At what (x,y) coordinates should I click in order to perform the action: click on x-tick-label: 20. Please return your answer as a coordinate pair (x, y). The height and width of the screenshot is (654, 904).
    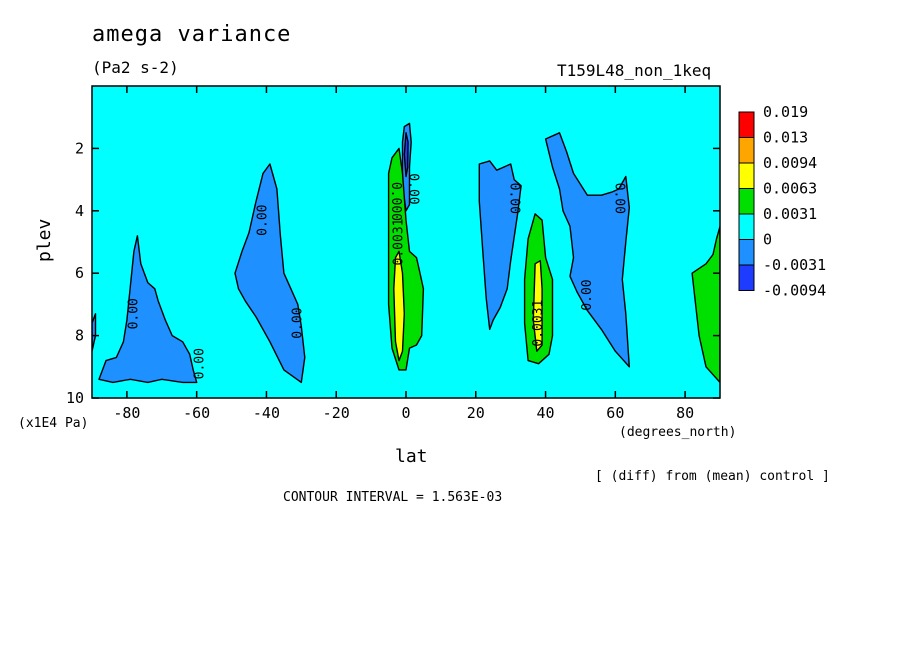
    Looking at the image, I should click on (476, 413).